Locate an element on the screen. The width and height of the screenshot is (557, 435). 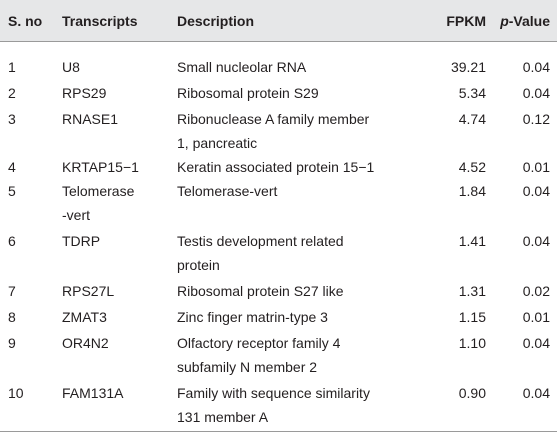
table-cell: 7 is located at coordinates (12, 291).